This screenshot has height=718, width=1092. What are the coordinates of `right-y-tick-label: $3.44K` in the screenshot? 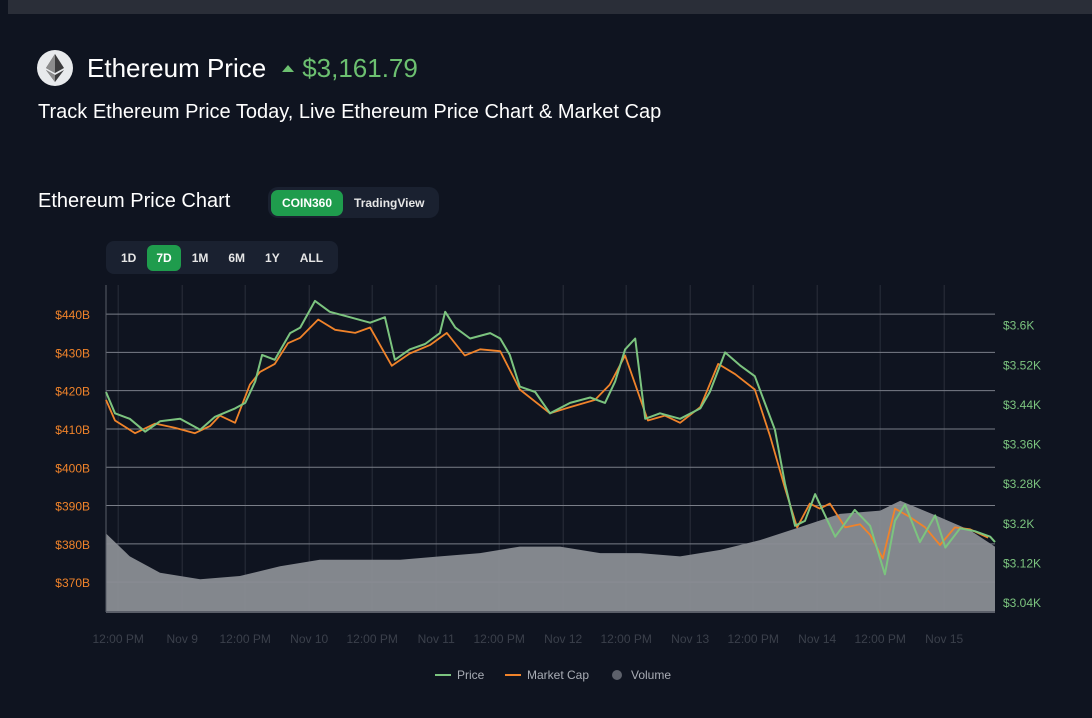 It's located at (1022, 405).